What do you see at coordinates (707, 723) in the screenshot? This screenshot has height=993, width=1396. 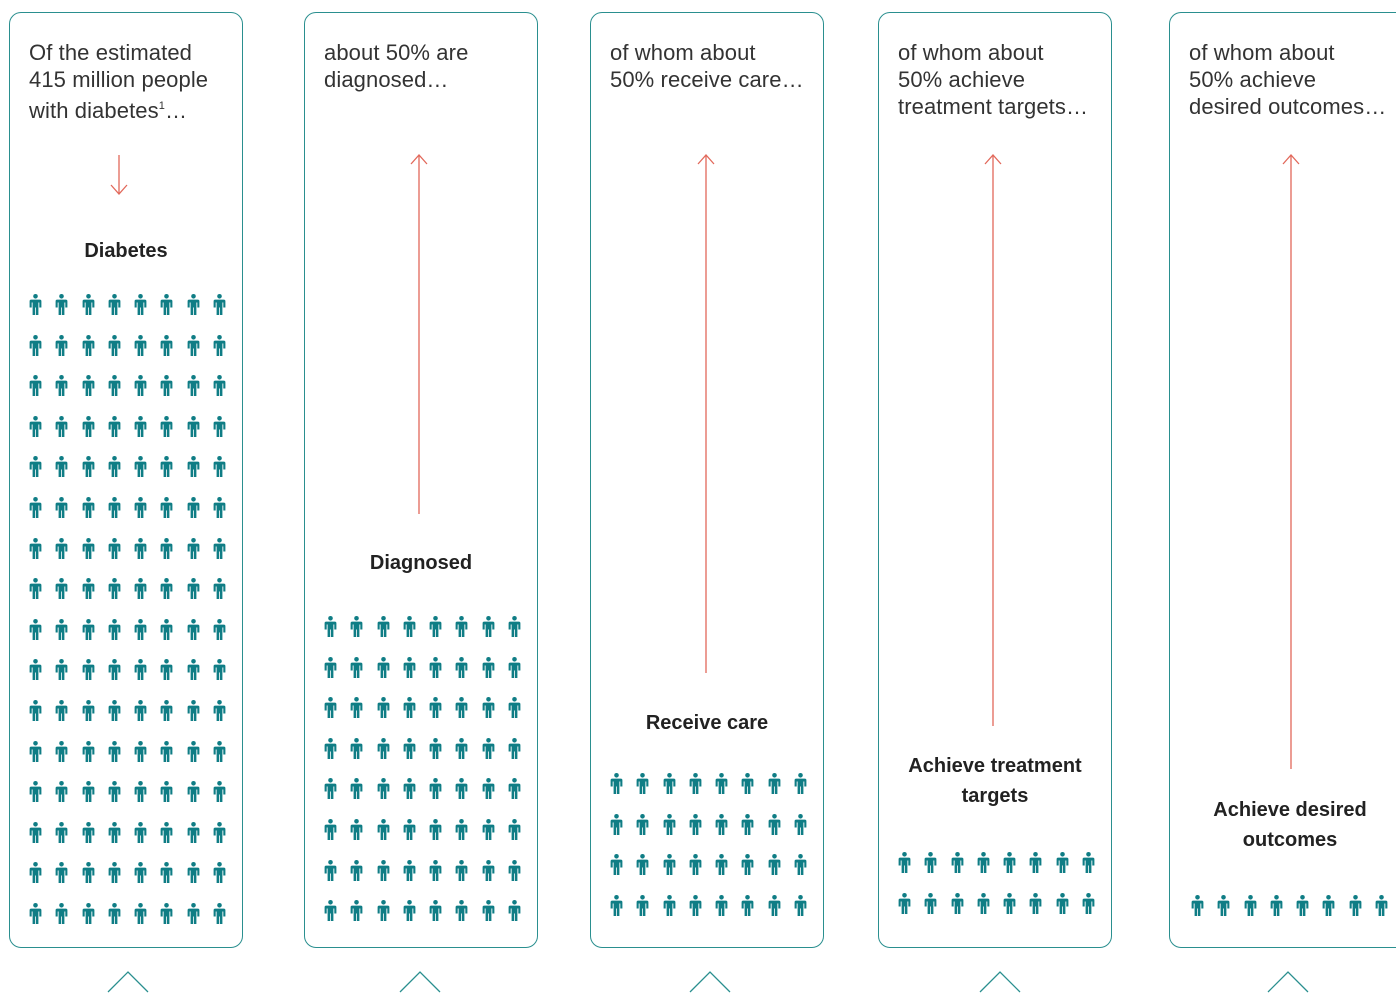 I see `stage-label: Receive care` at bounding box center [707, 723].